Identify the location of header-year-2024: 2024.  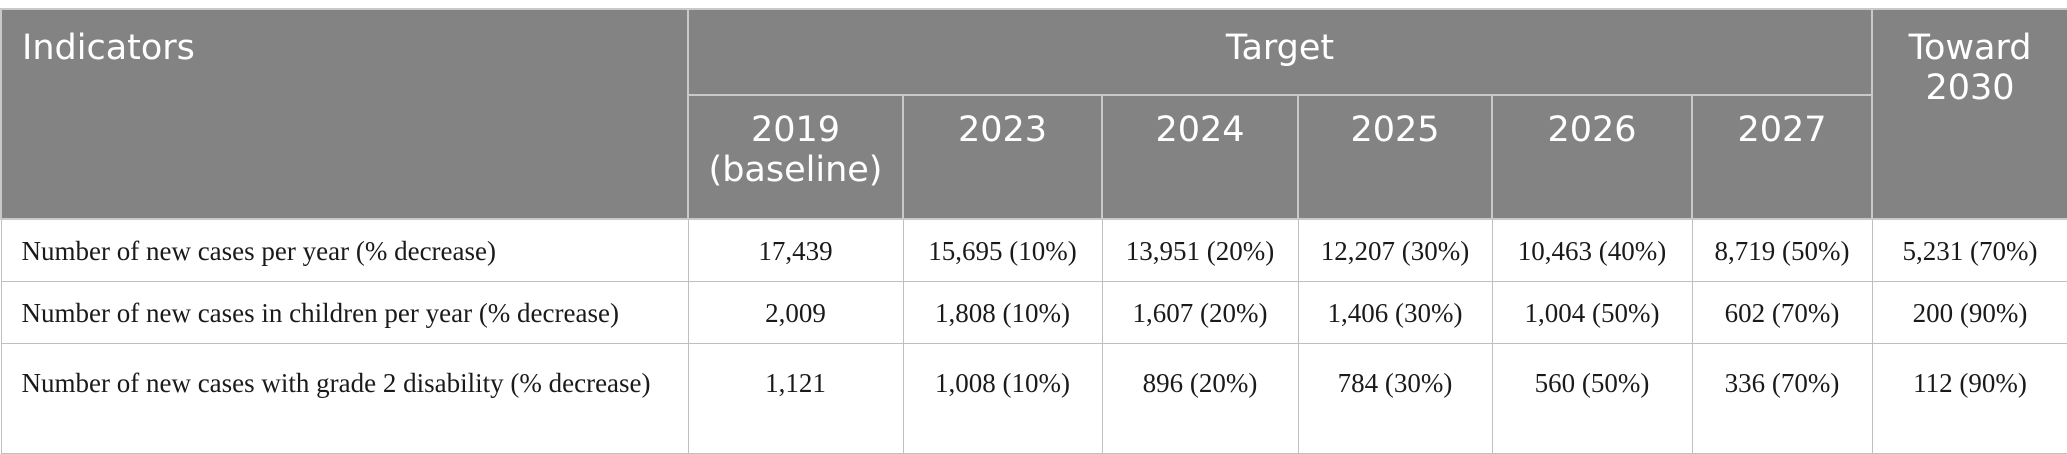
(1200, 157).